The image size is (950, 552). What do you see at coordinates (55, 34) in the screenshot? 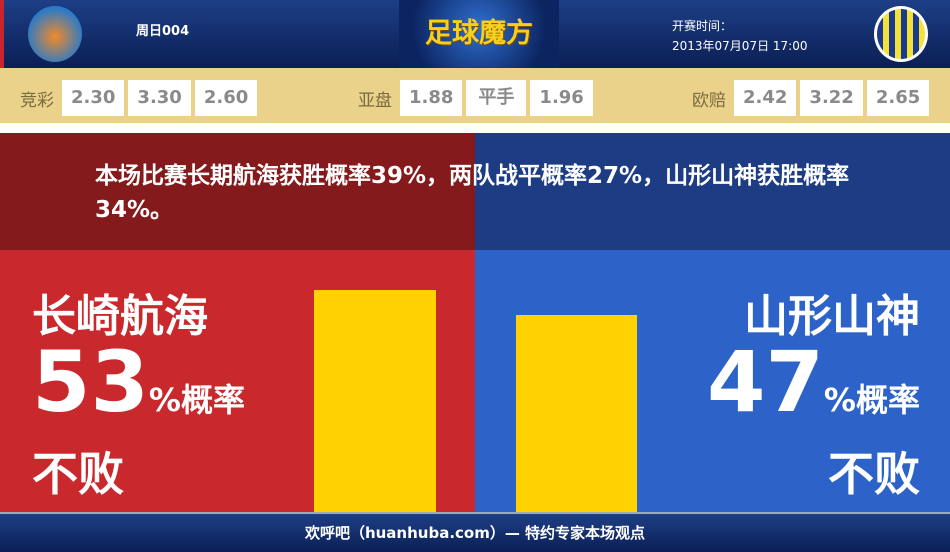
I see `home-team-logo` at bounding box center [55, 34].